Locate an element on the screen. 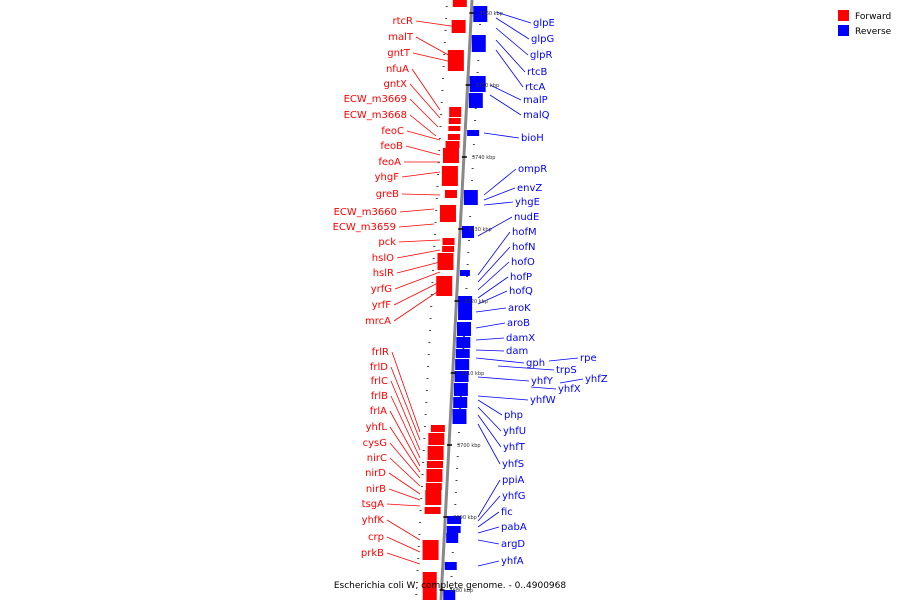 Image resolution: width=900 pixels, height=600 pixels. gene-label-ppiA: ppiA is located at coordinates (513, 480).